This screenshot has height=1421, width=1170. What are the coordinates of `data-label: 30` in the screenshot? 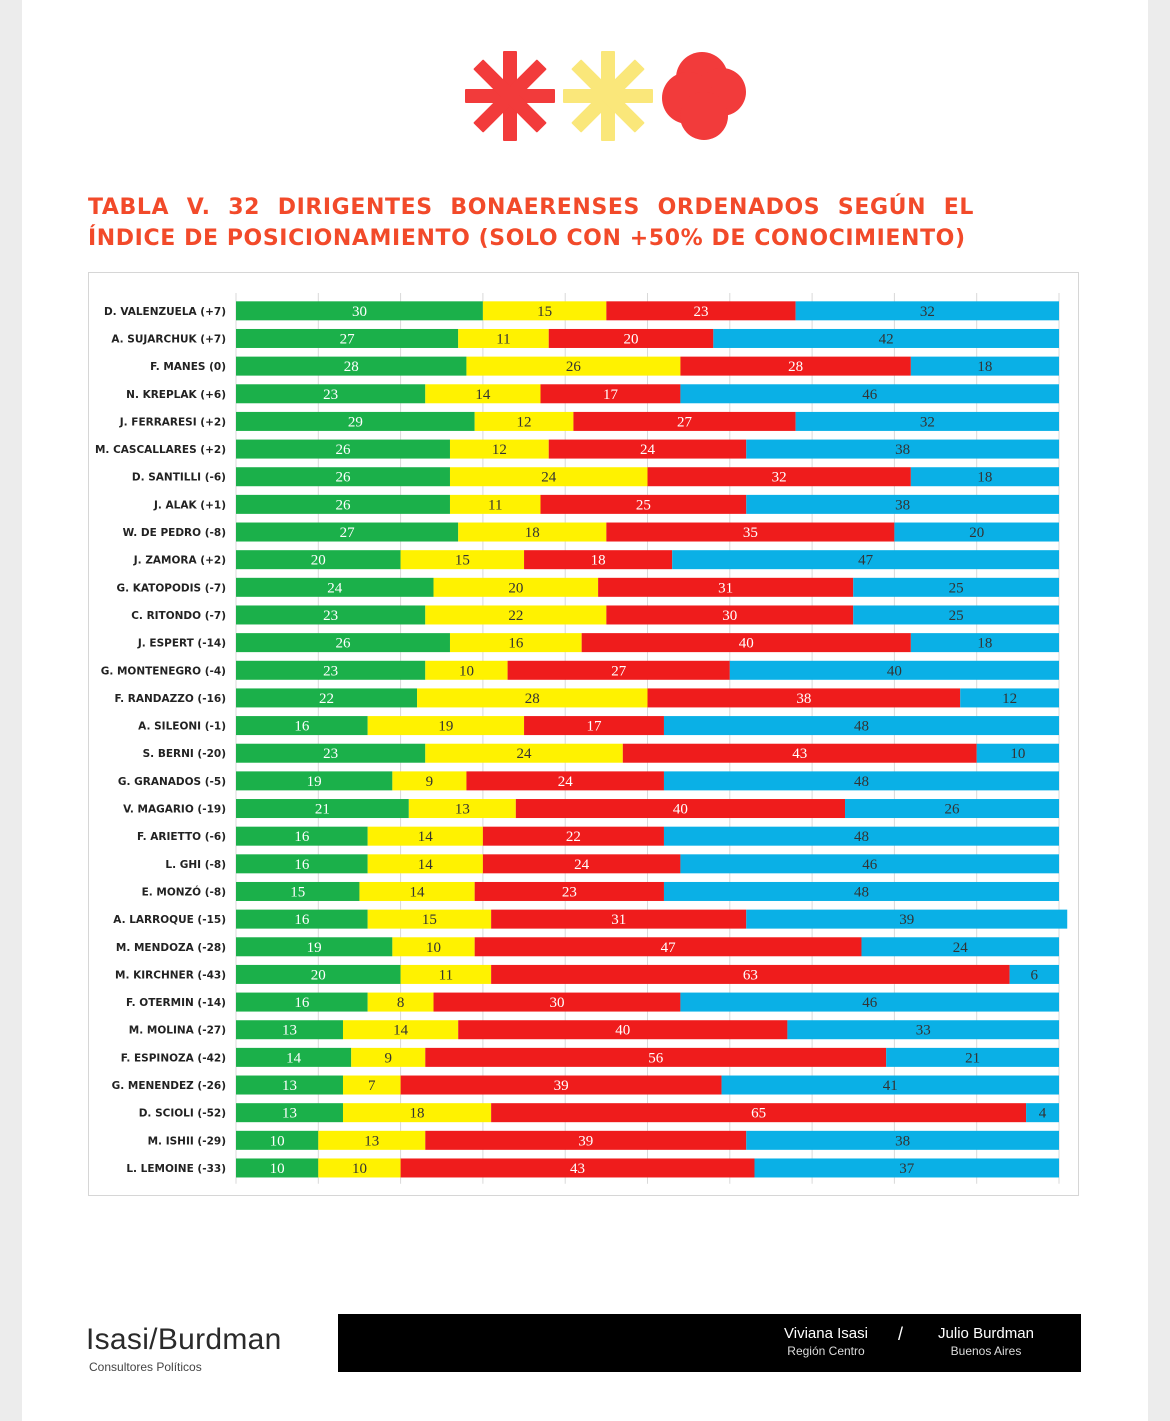 It's located at (729, 616).